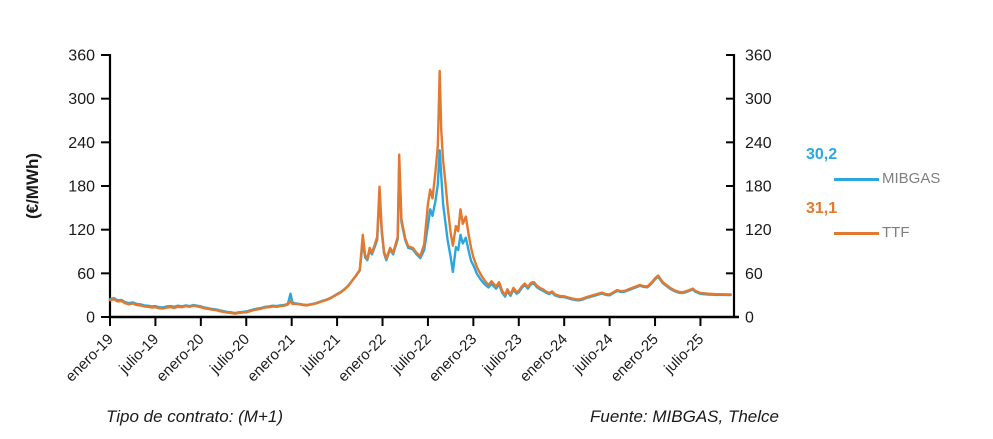 Image resolution: width=993 pixels, height=439 pixels. Describe the element at coordinates (81, 230) in the screenshot. I see `y-axis-tick-label-left: 120` at that location.